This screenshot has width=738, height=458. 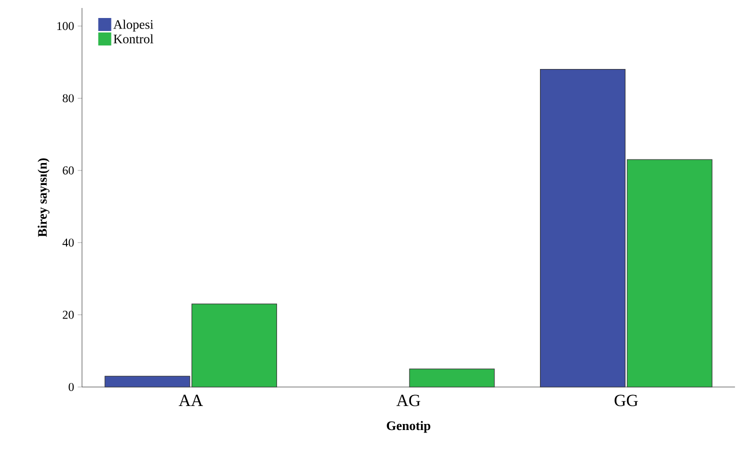 I want to click on legend-label: Alopesi, so click(x=133, y=26).